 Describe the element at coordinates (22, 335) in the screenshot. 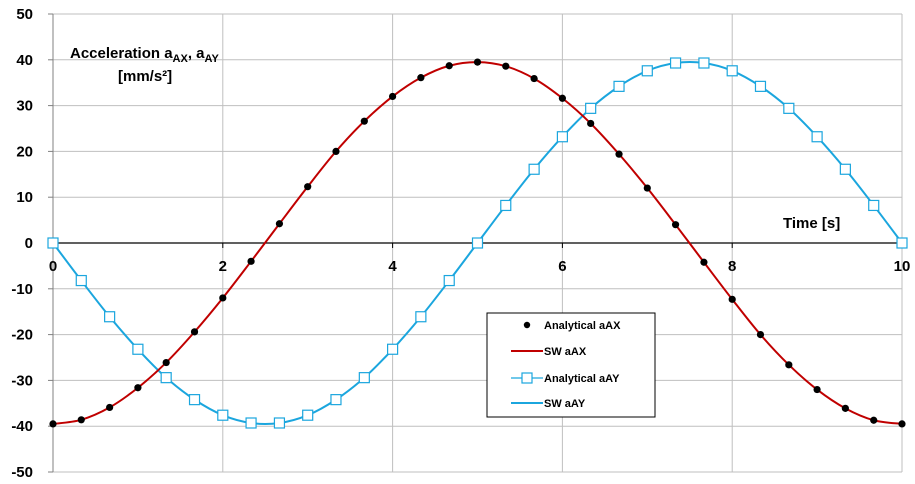

I see `y-tick-label: -20` at that location.